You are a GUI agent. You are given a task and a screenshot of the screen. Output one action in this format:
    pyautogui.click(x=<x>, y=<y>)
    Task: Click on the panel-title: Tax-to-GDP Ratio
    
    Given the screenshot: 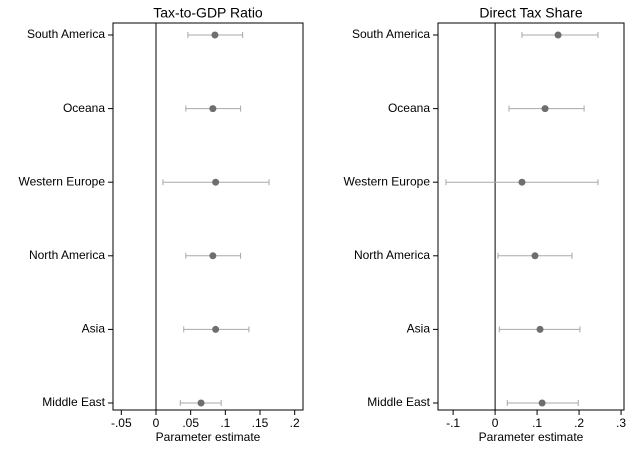 What is the action you would take?
    pyautogui.click(x=208, y=13)
    